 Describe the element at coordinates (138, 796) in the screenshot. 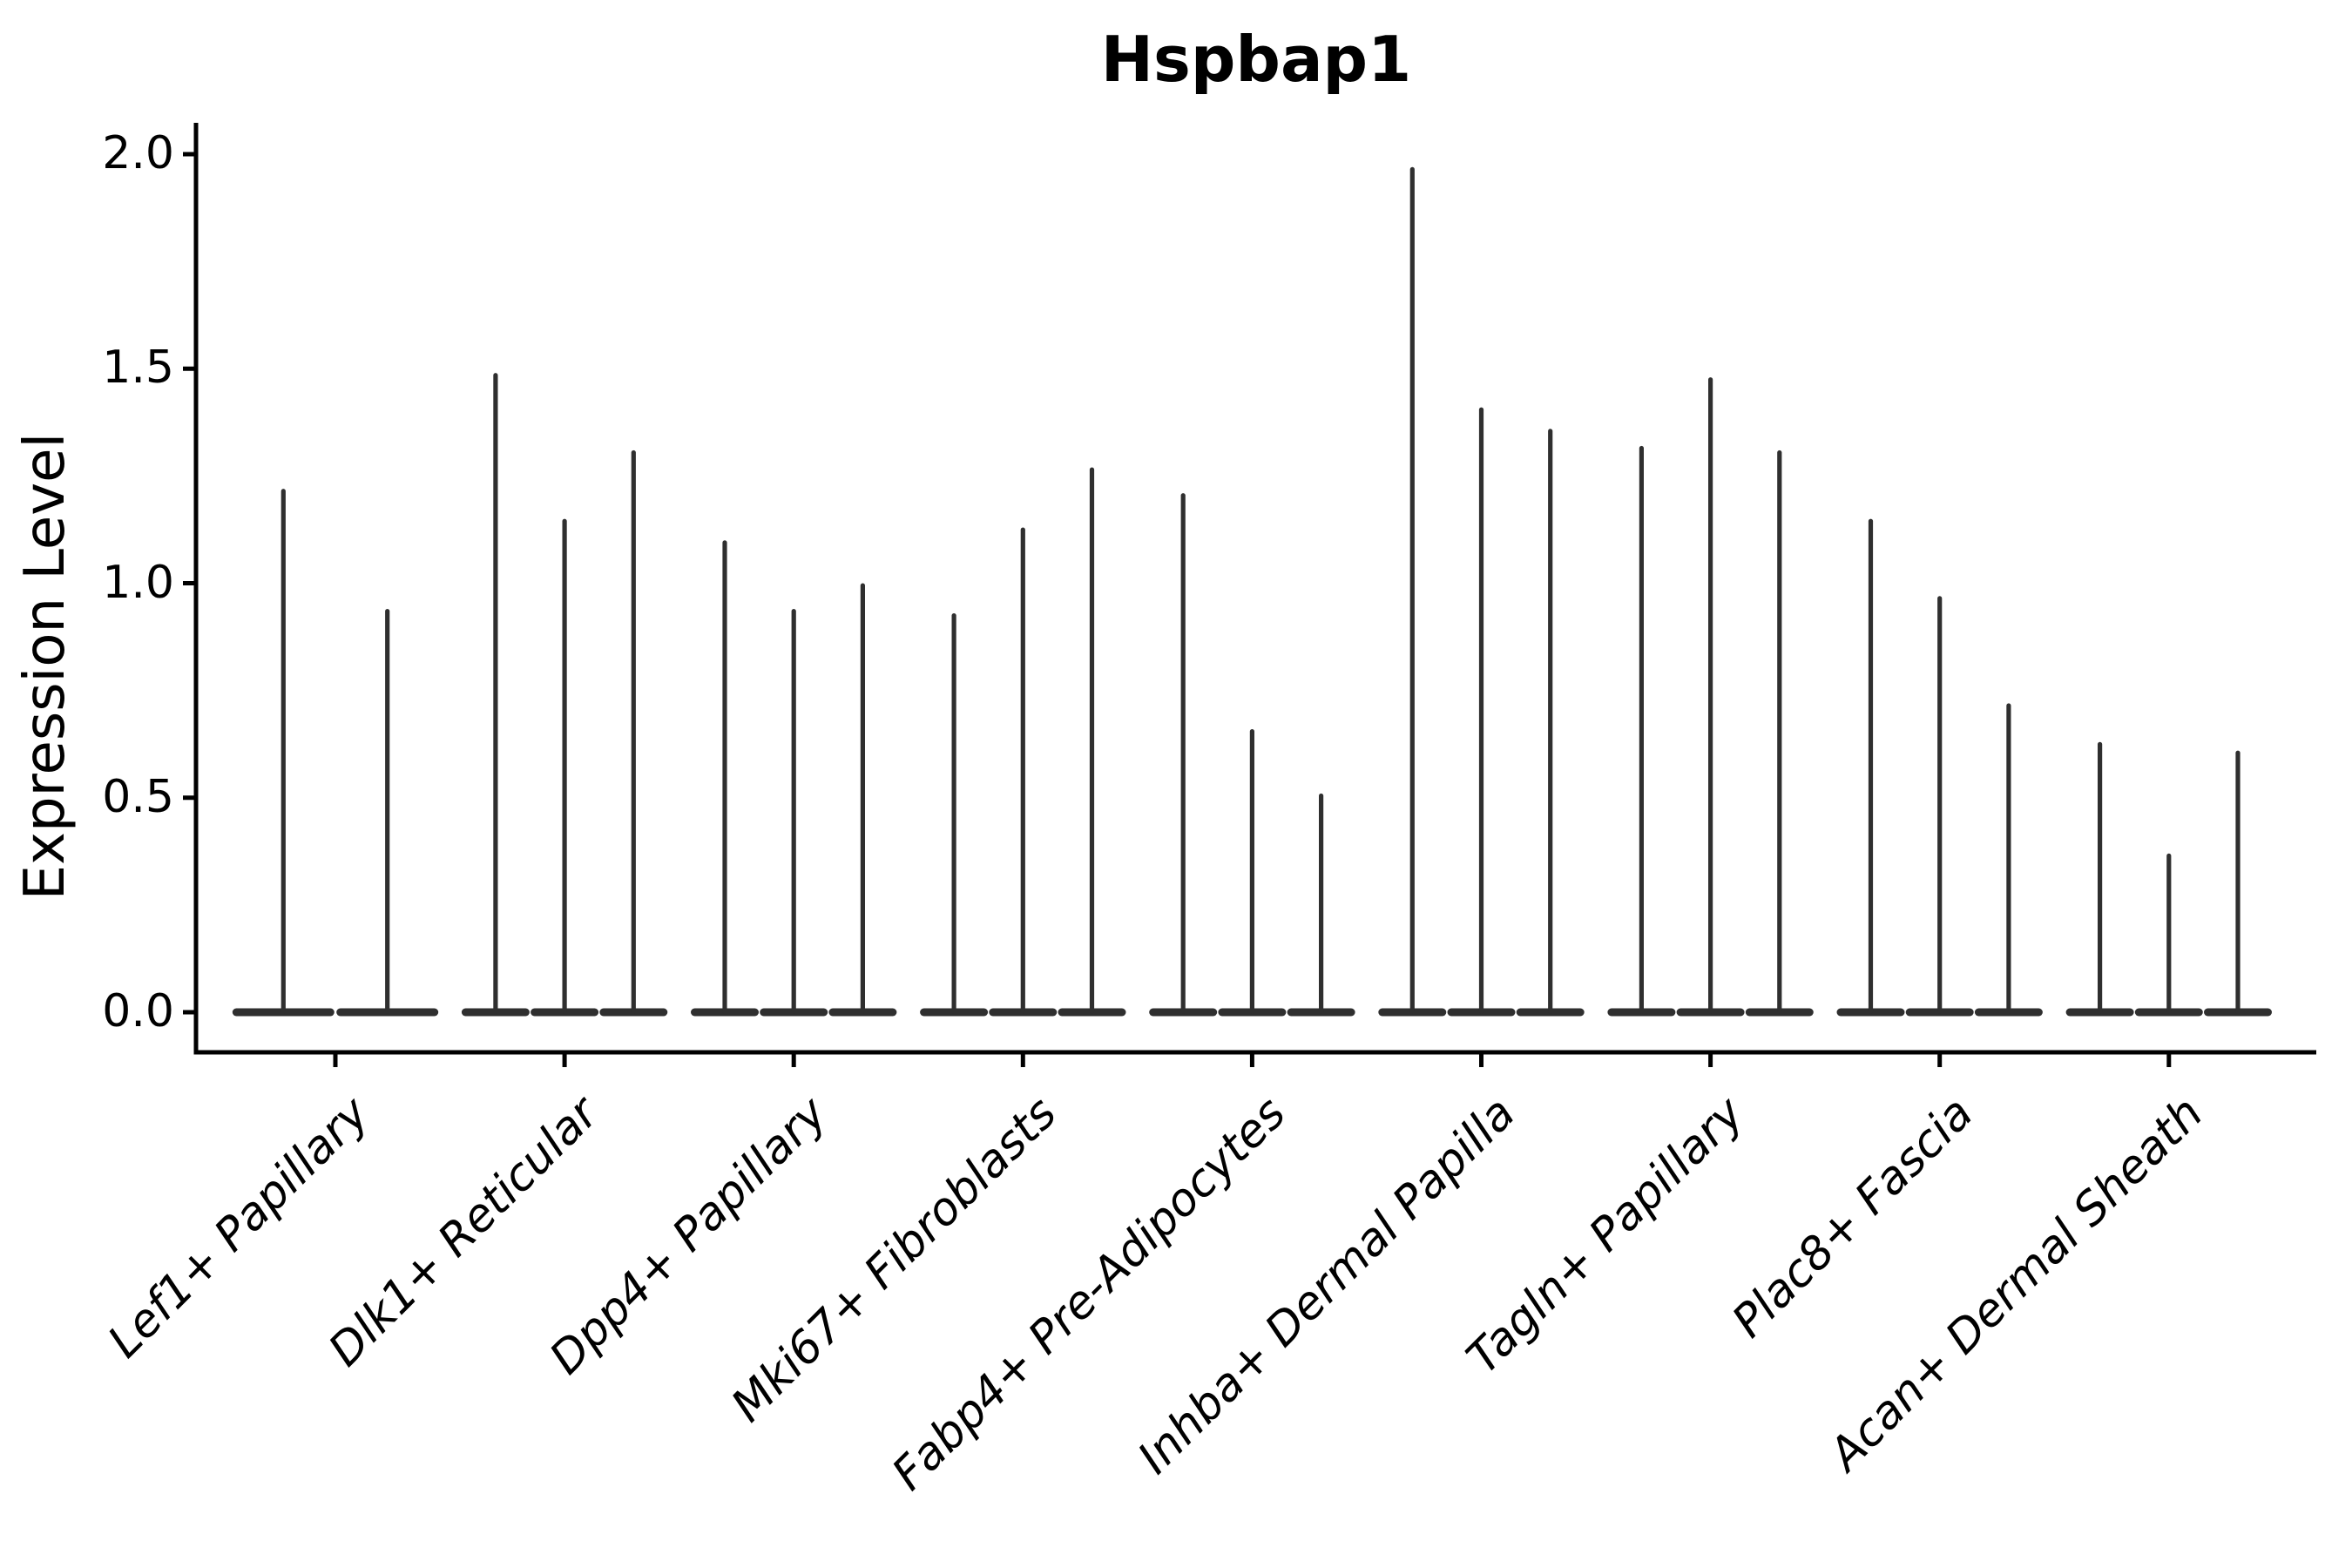

I see `y-tick-label-1: 0.5` at that location.